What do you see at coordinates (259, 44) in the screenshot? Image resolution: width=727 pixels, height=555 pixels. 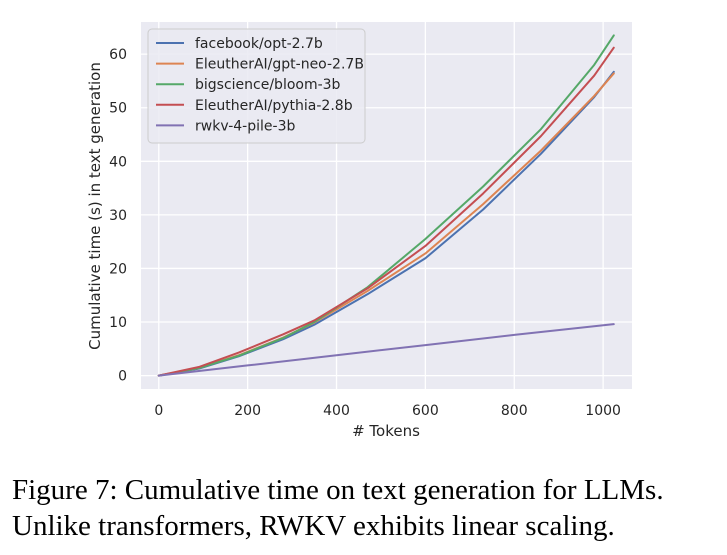 I see `legend-label: facebook/opt-2.7b` at bounding box center [259, 44].